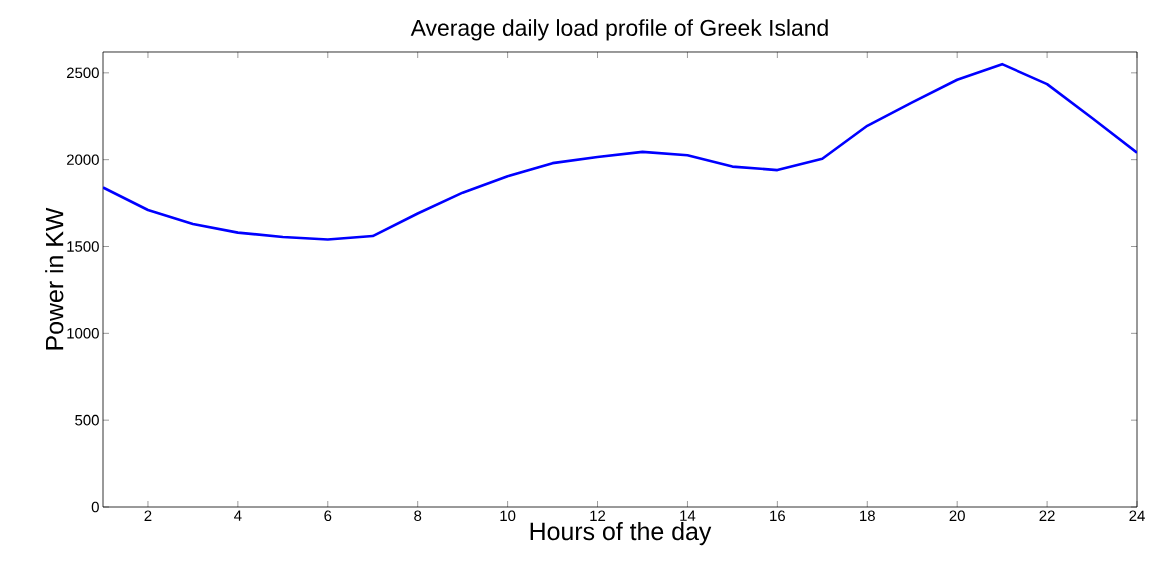 Image resolution: width=1165 pixels, height=563 pixels. What do you see at coordinates (87, 420) in the screenshot?
I see `y-tick-label: 500` at bounding box center [87, 420].